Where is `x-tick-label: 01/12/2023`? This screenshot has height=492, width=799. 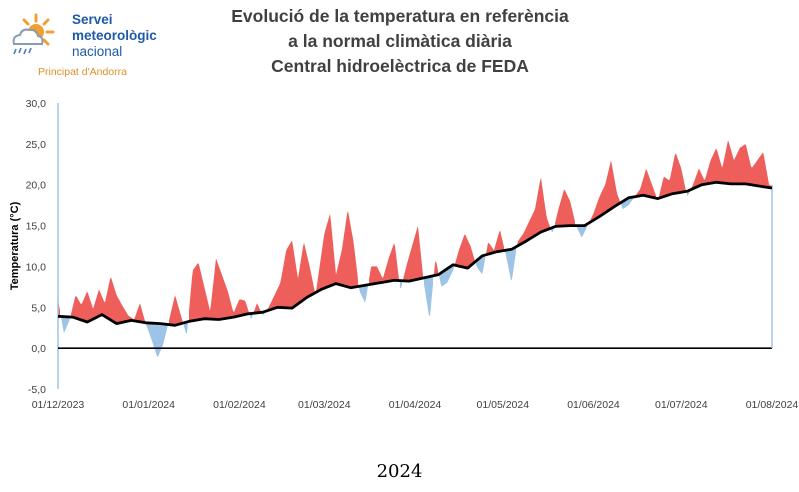 x-tick-label: 01/12/2023 is located at coordinates (58, 405).